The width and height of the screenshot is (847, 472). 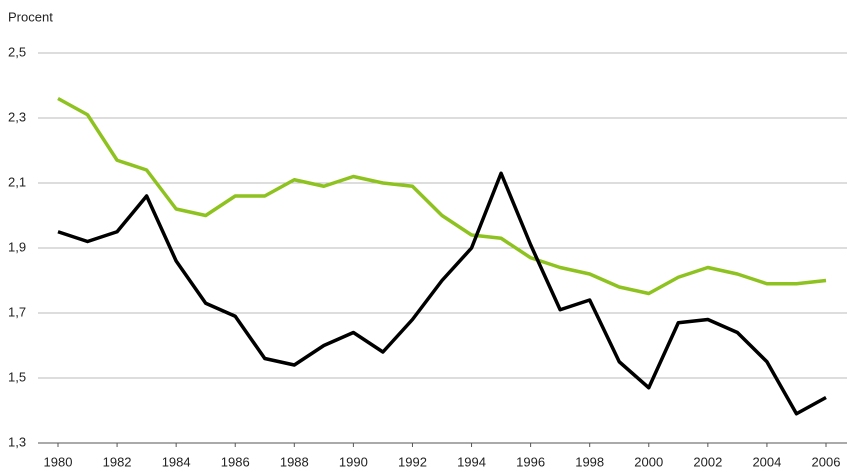 What do you see at coordinates (117, 461) in the screenshot?
I see `x-tick-label: 1982` at bounding box center [117, 461].